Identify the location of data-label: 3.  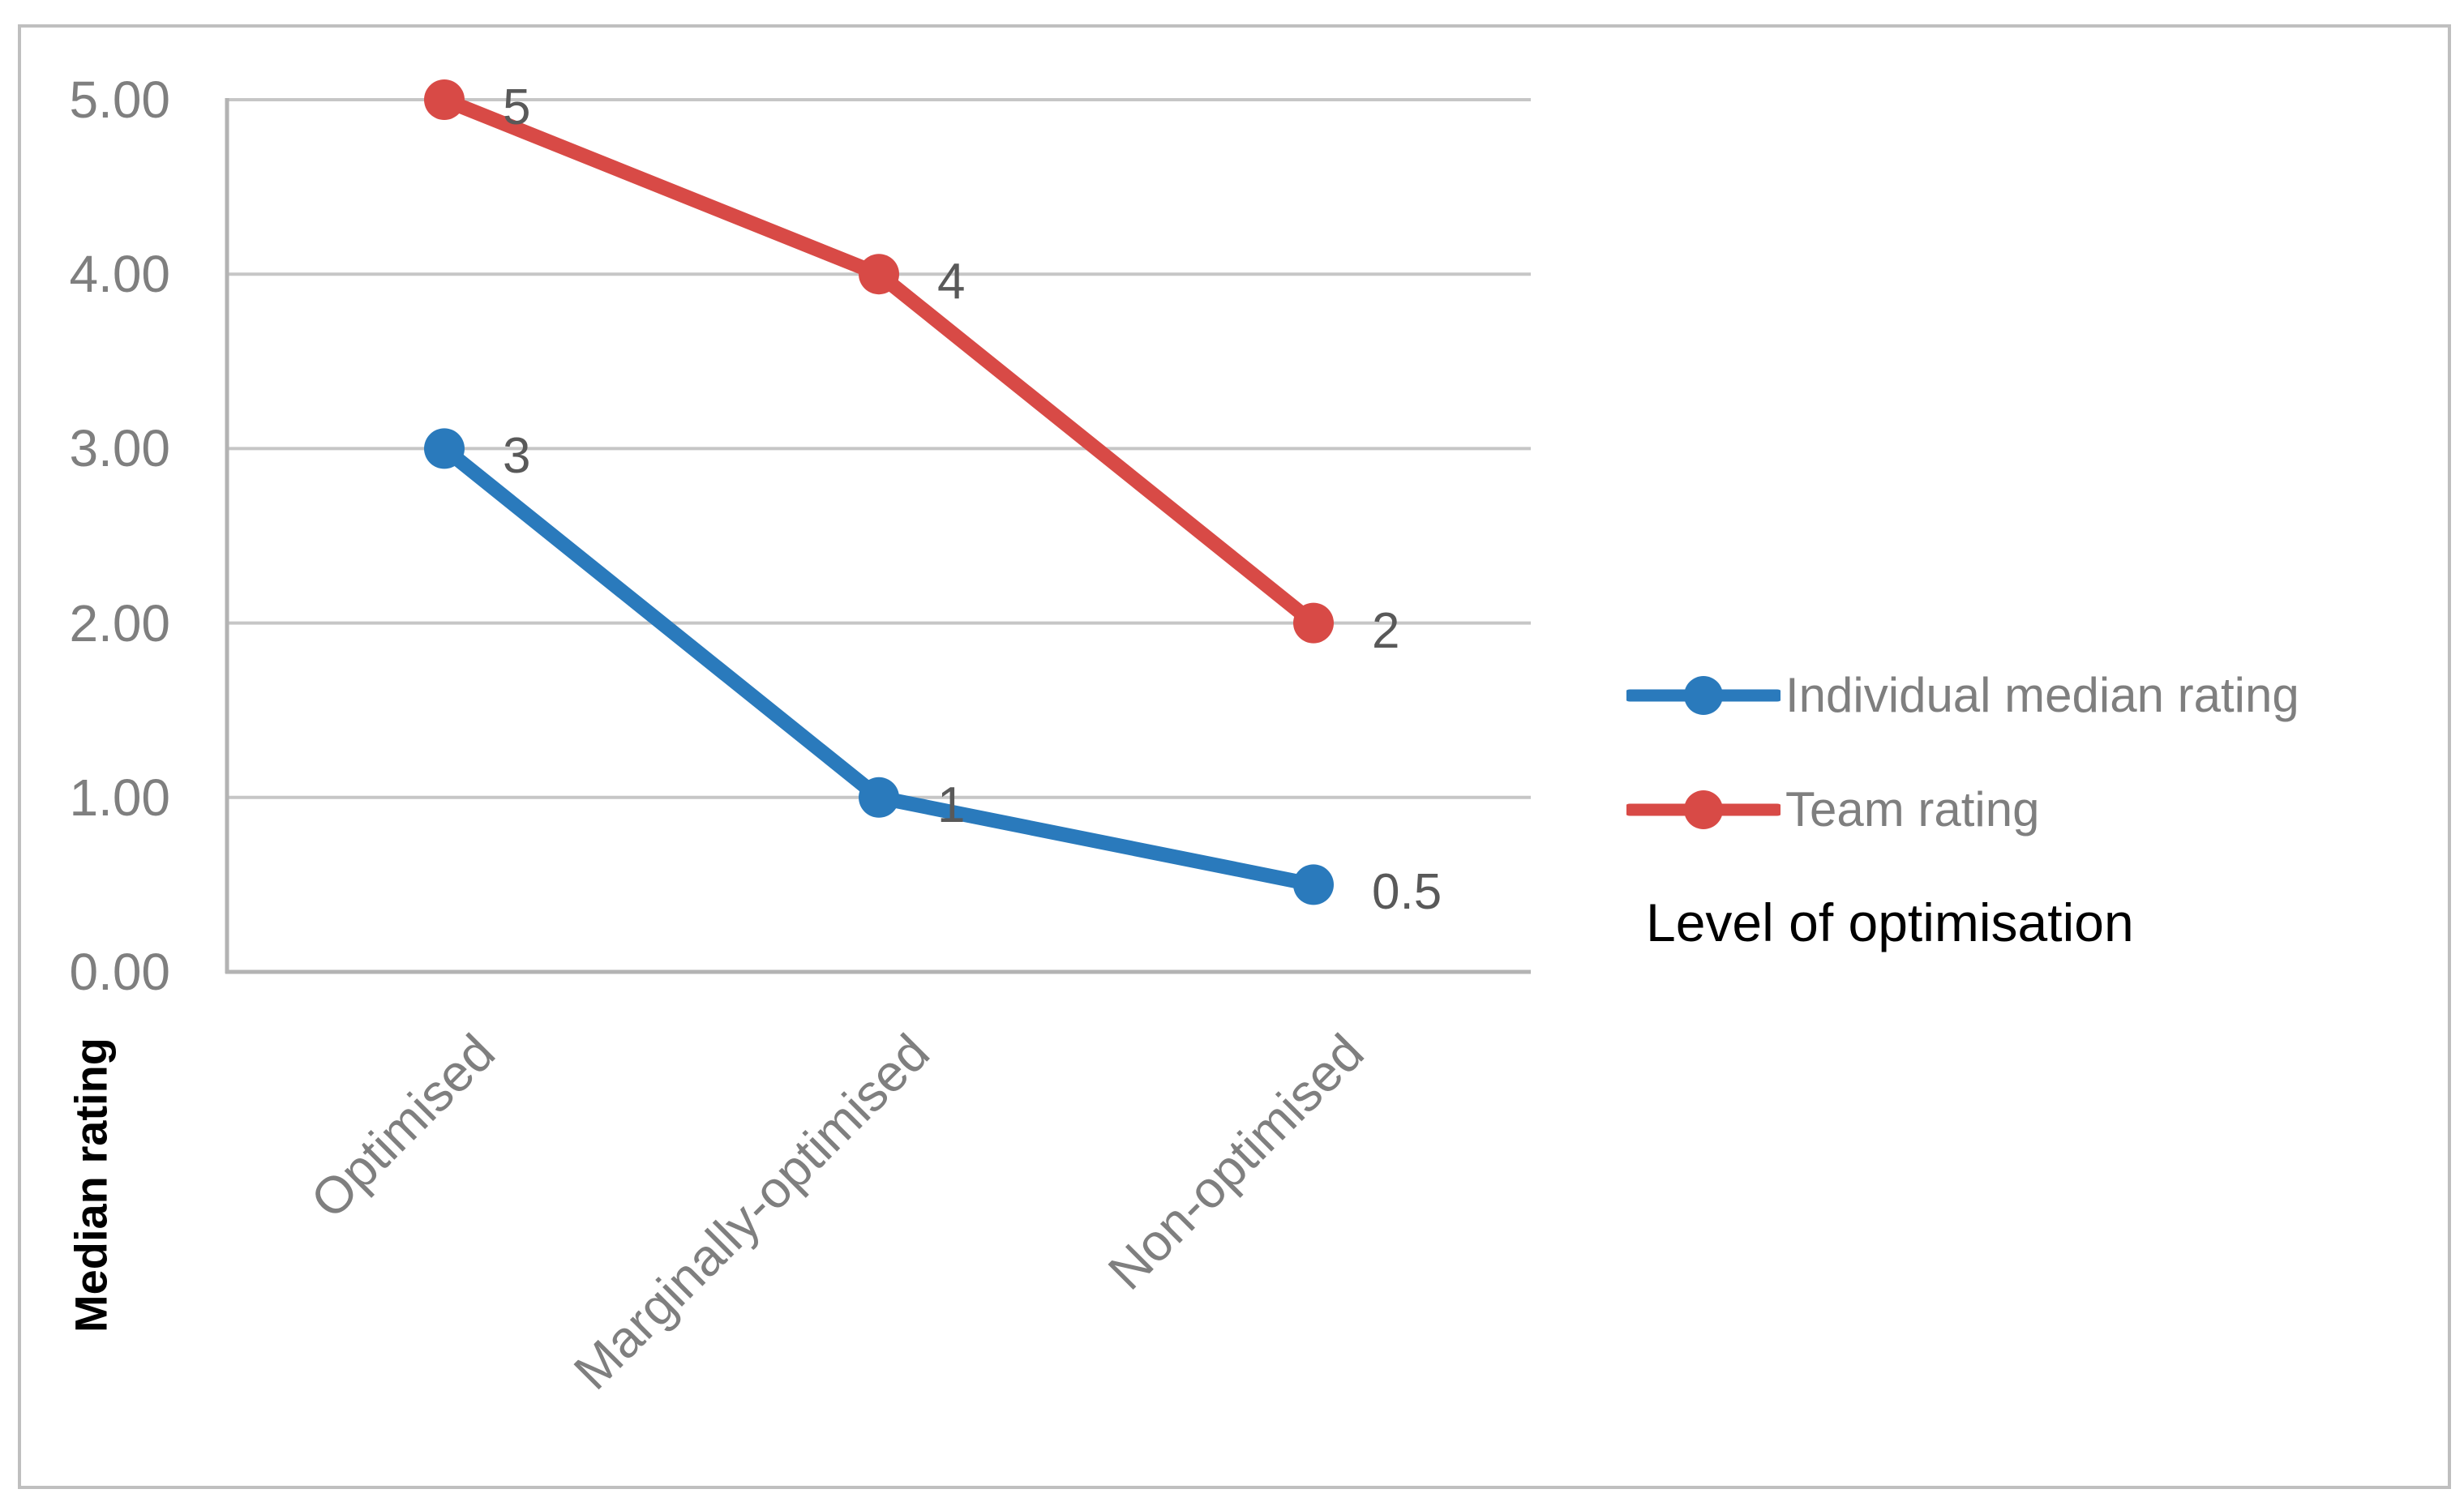
(517, 456).